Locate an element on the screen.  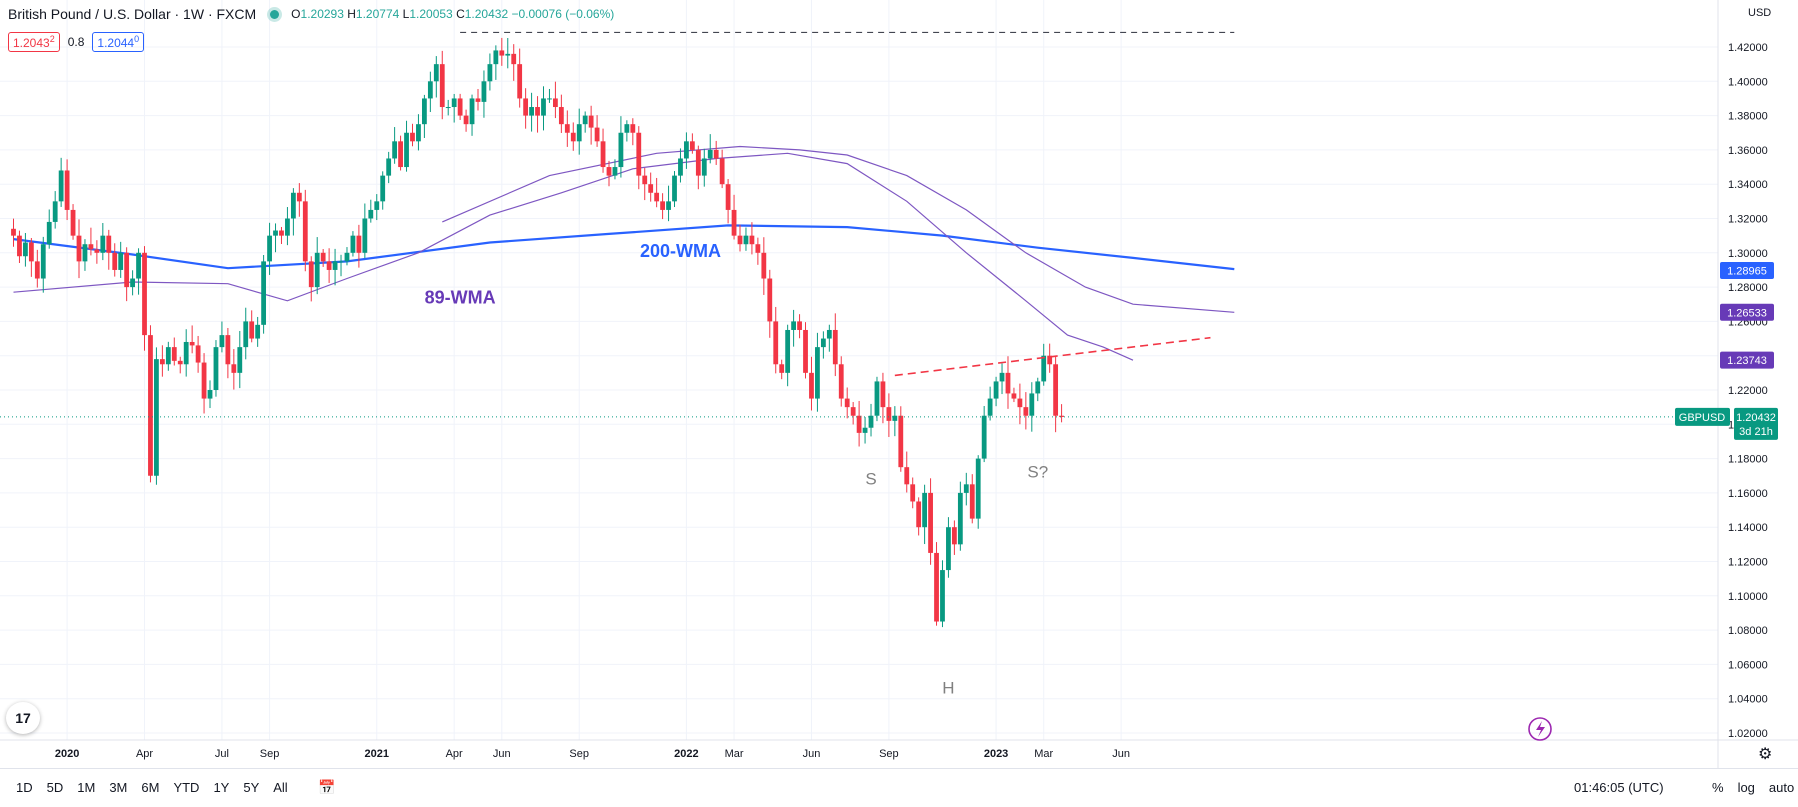
range-button-5d: 5D is located at coordinates (55, 787).